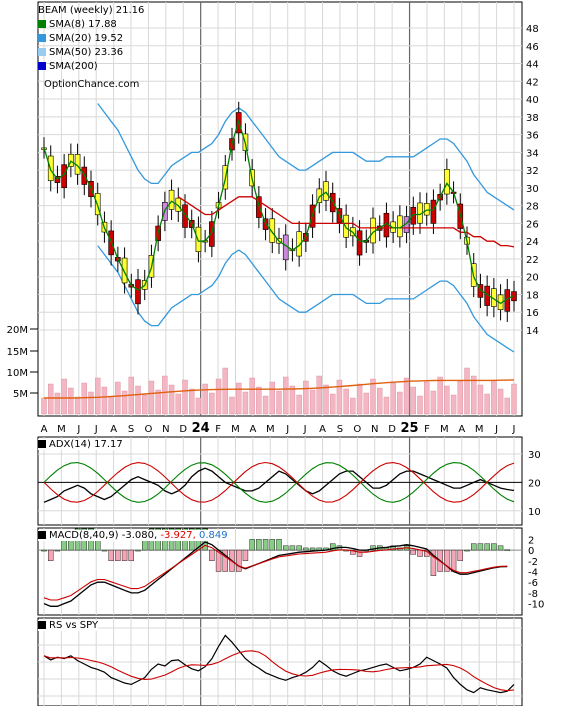 The width and height of the screenshot is (566, 706). Describe the element at coordinates (86, 52) in the screenshot. I see `legend-sma50-label: SMA(50) 23.36` at that location.